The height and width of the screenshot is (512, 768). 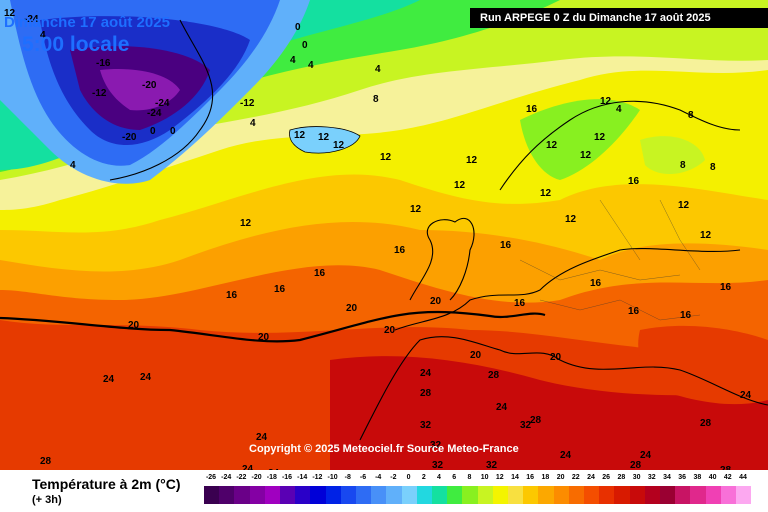 I want to click on scale-tick: -14, so click(x=302, y=477).